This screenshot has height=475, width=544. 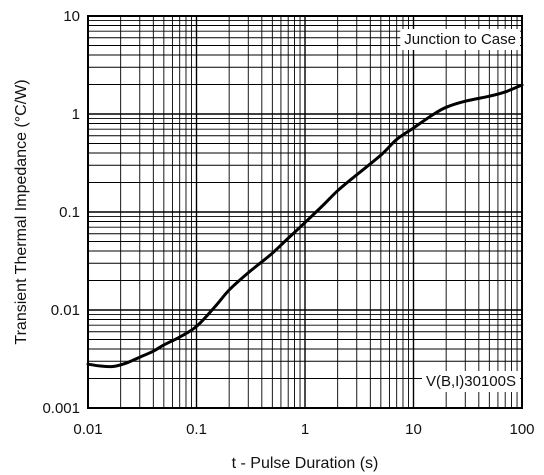 I want to click on y-tick-label: 1, so click(x=76, y=114).